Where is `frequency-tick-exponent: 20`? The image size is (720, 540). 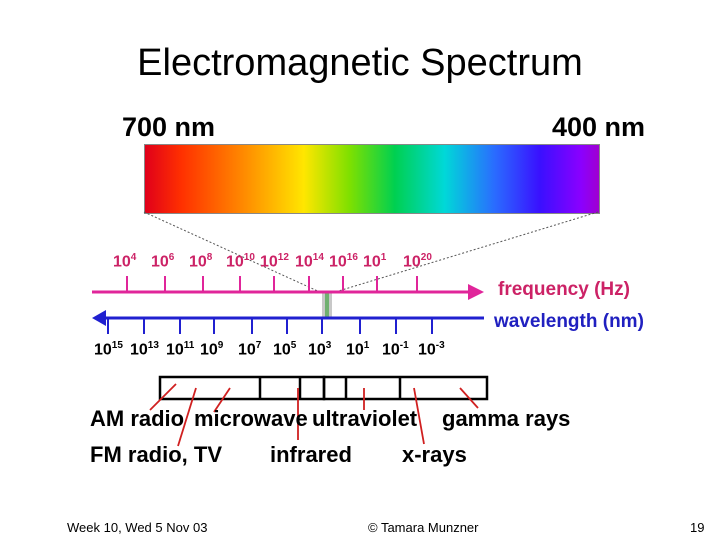
frequency-tick-exponent: 20 is located at coordinates (426, 257).